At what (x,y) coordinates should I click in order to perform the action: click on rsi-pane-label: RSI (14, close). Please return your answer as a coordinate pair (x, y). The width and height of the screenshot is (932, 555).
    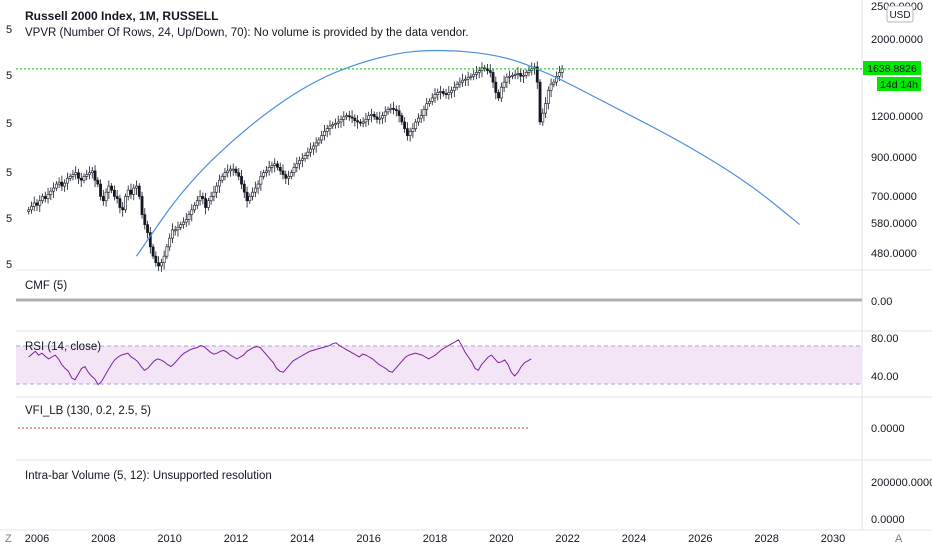
    Looking at the image, I should click on (63, 347).